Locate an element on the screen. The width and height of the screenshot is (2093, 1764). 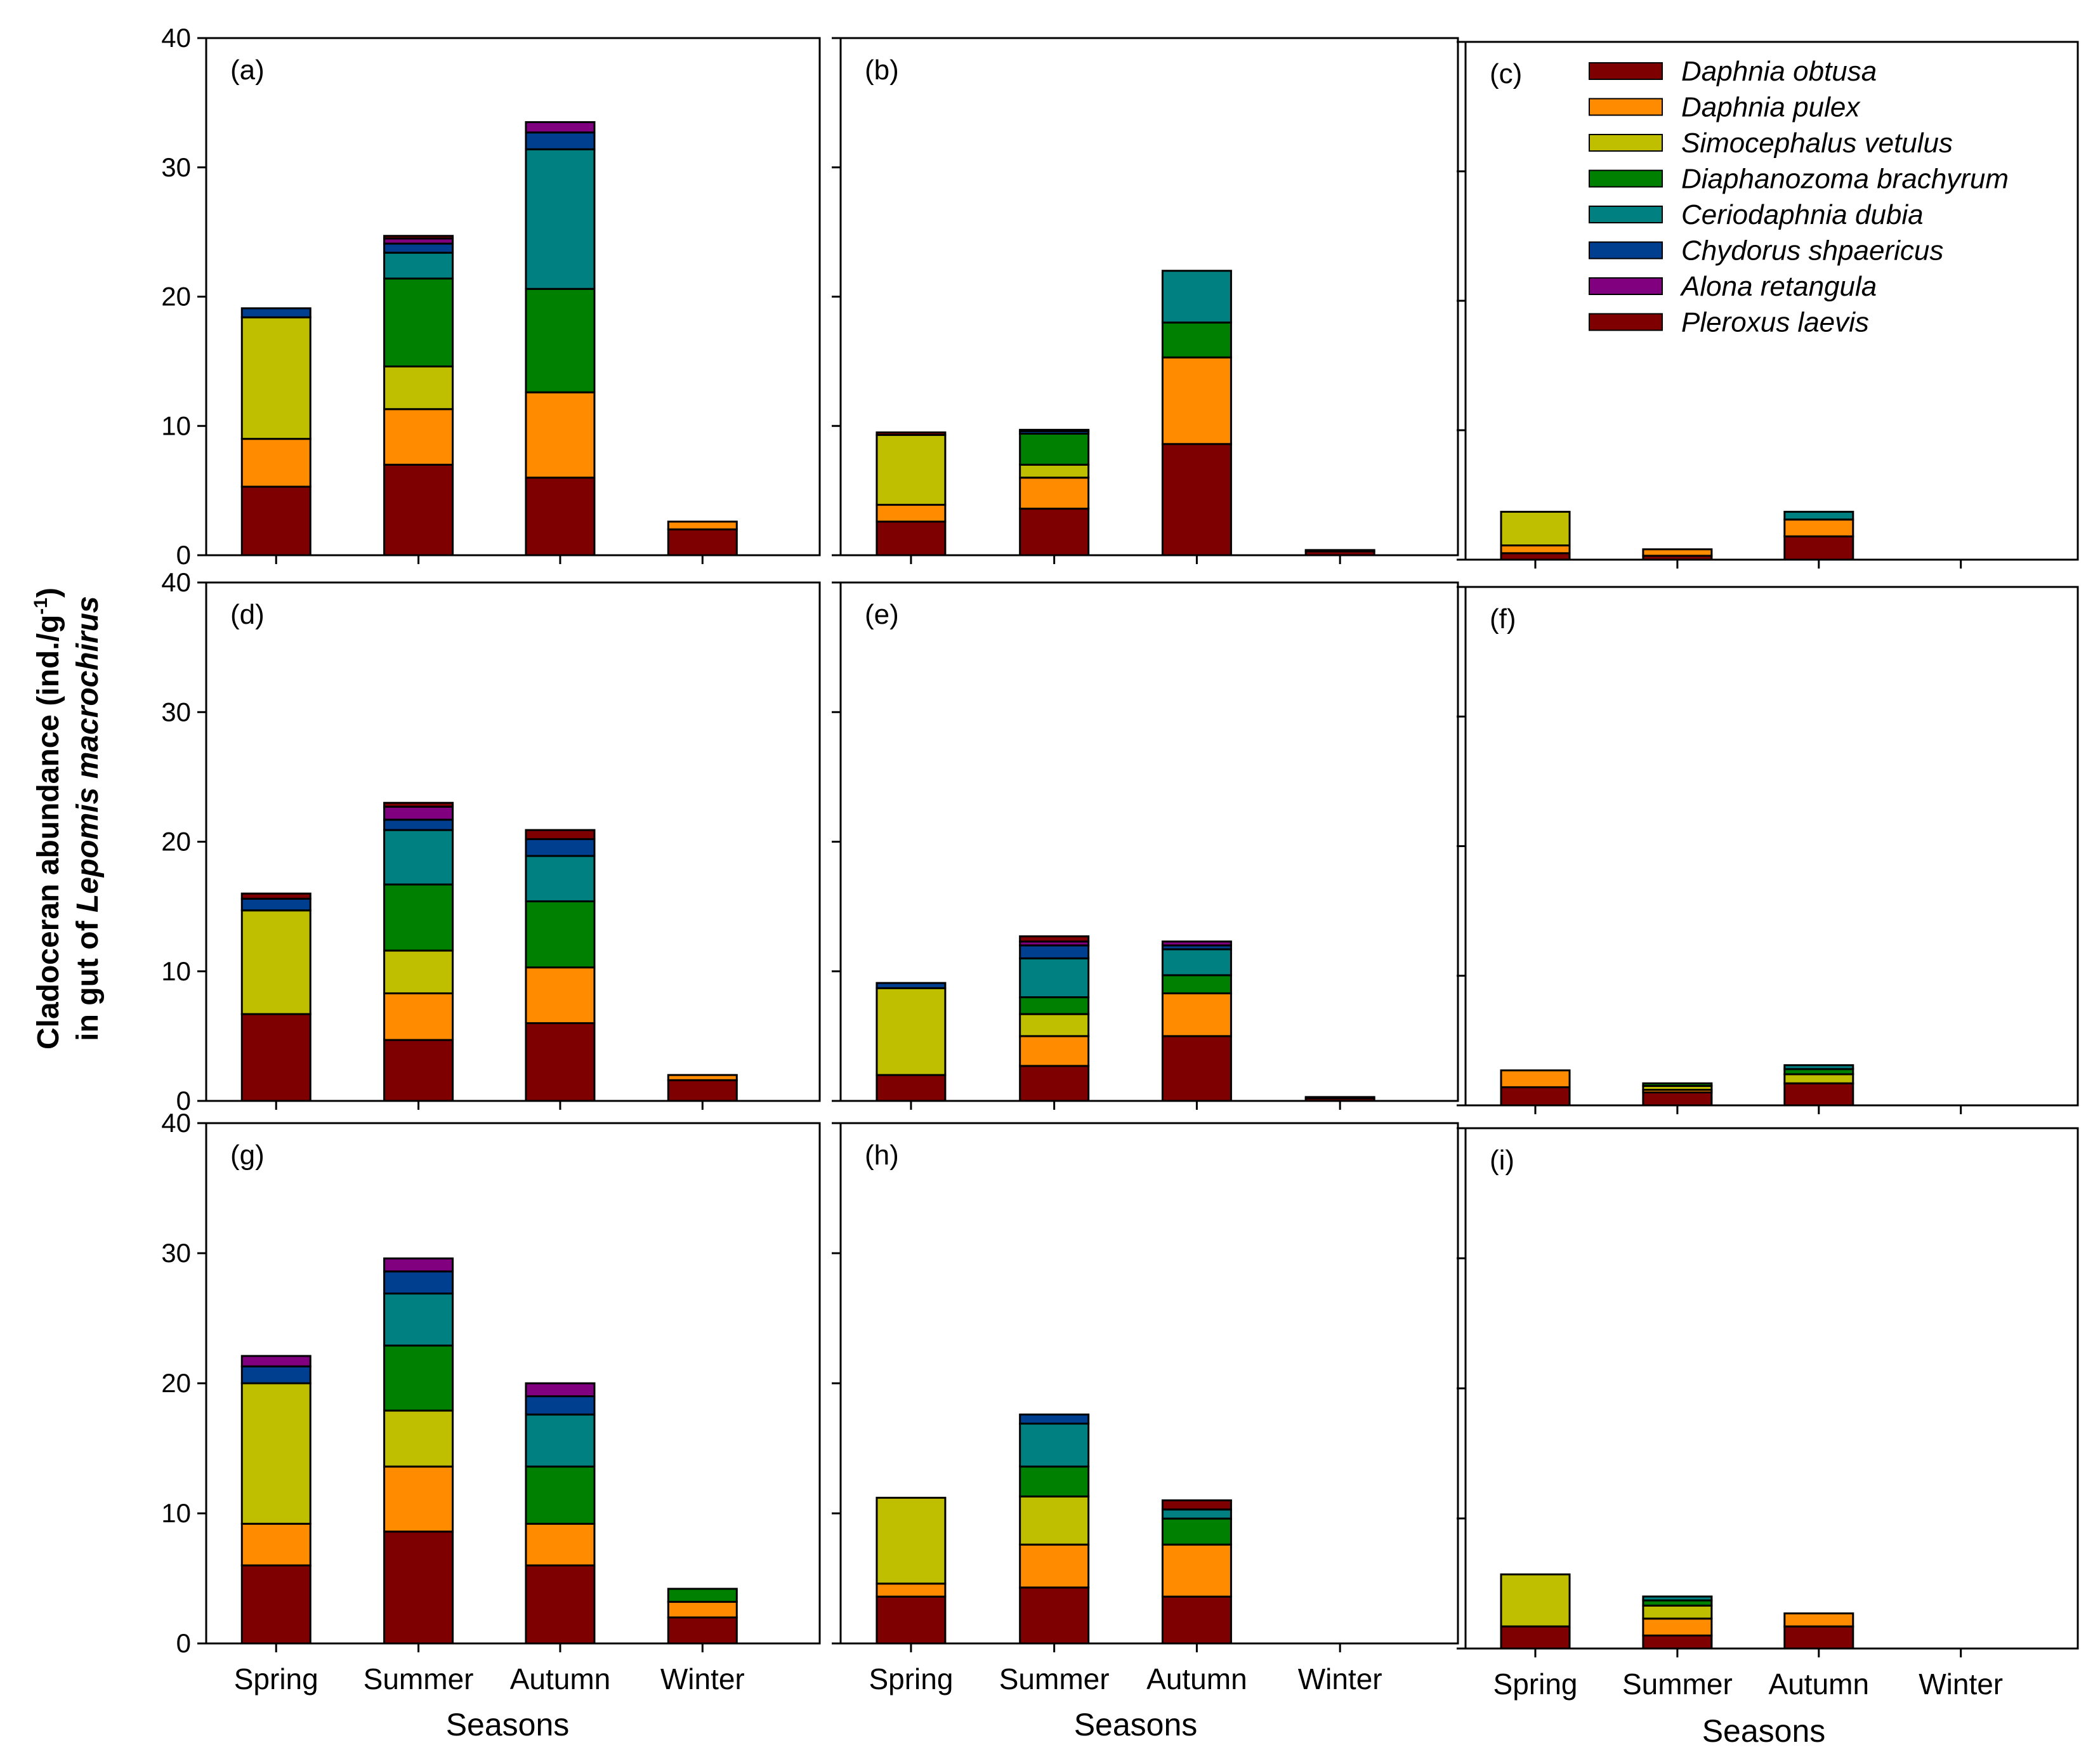
panel-b: (b) is located at coordinates (1146, 300).